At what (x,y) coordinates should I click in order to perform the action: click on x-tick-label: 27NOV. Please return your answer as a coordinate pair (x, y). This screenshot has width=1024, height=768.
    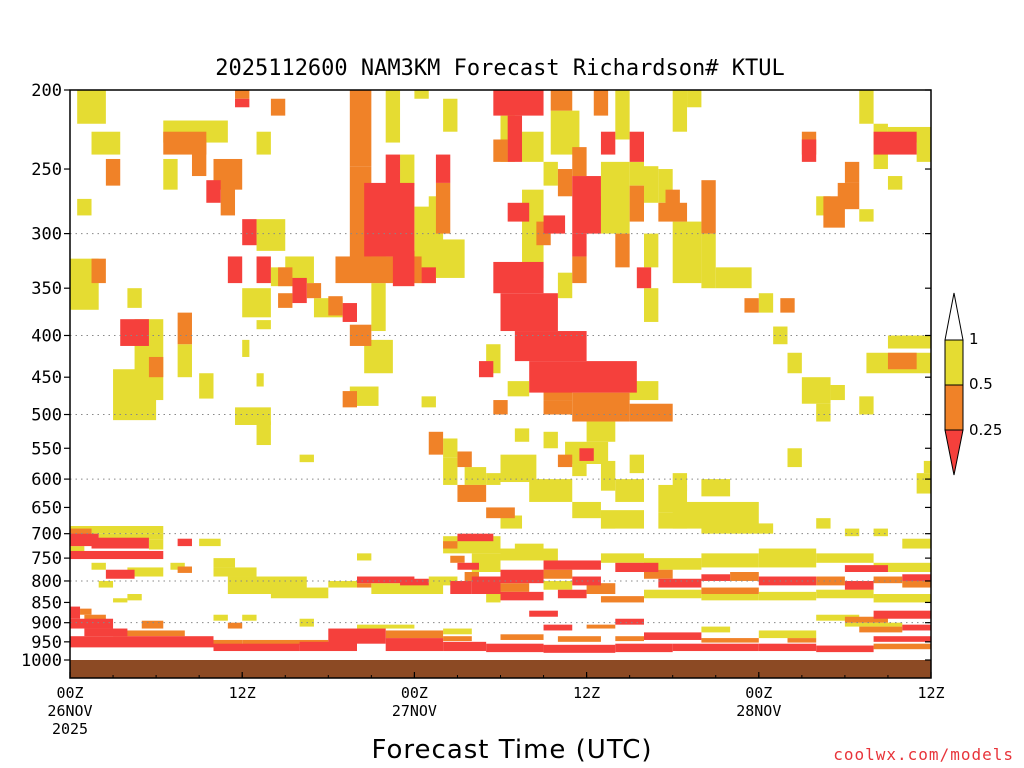
    Looking at the image, I should click on (414, 711).